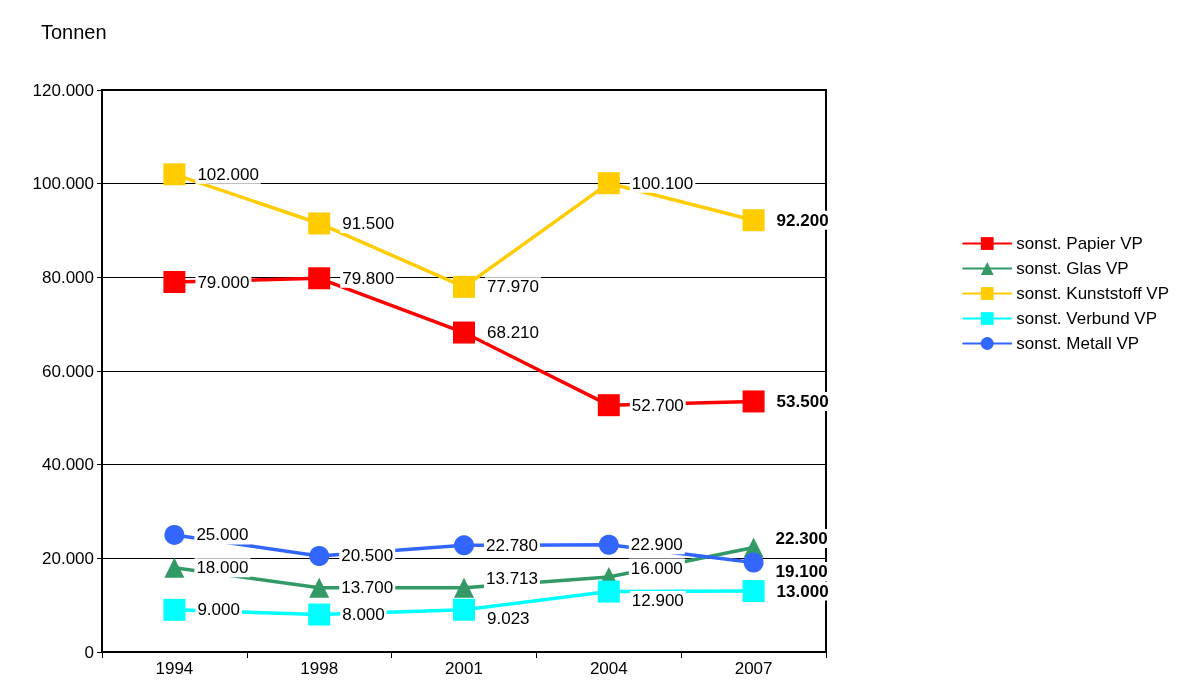 The height and width of the screenshot is (698, 1192). What do you see at coordinates (367, 556) in the screenshot?
I see `data-label: 20.500` at bounding box center [367, 556].